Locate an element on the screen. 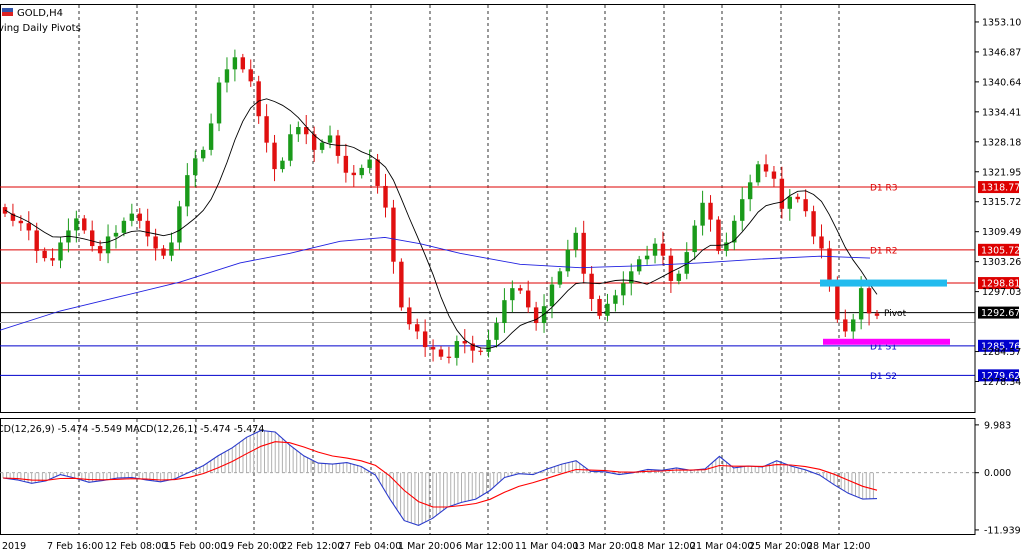 This screenshot has height=559, width=1024. y-tick-label: 1353.10 is located at coordinates (1001, 22).